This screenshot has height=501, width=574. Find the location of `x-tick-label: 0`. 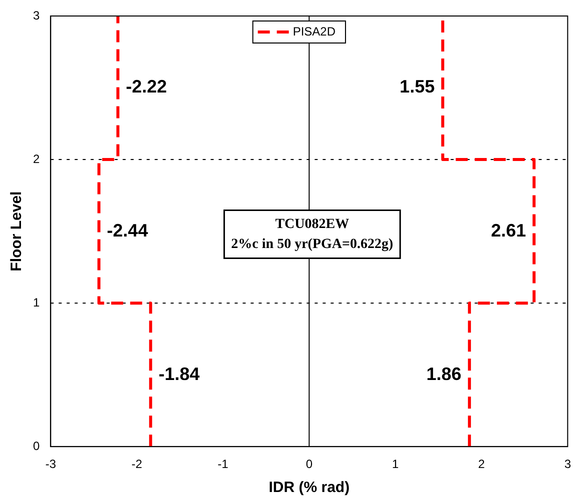

x-tick-label: 0 is located at coordinates (309, 464).